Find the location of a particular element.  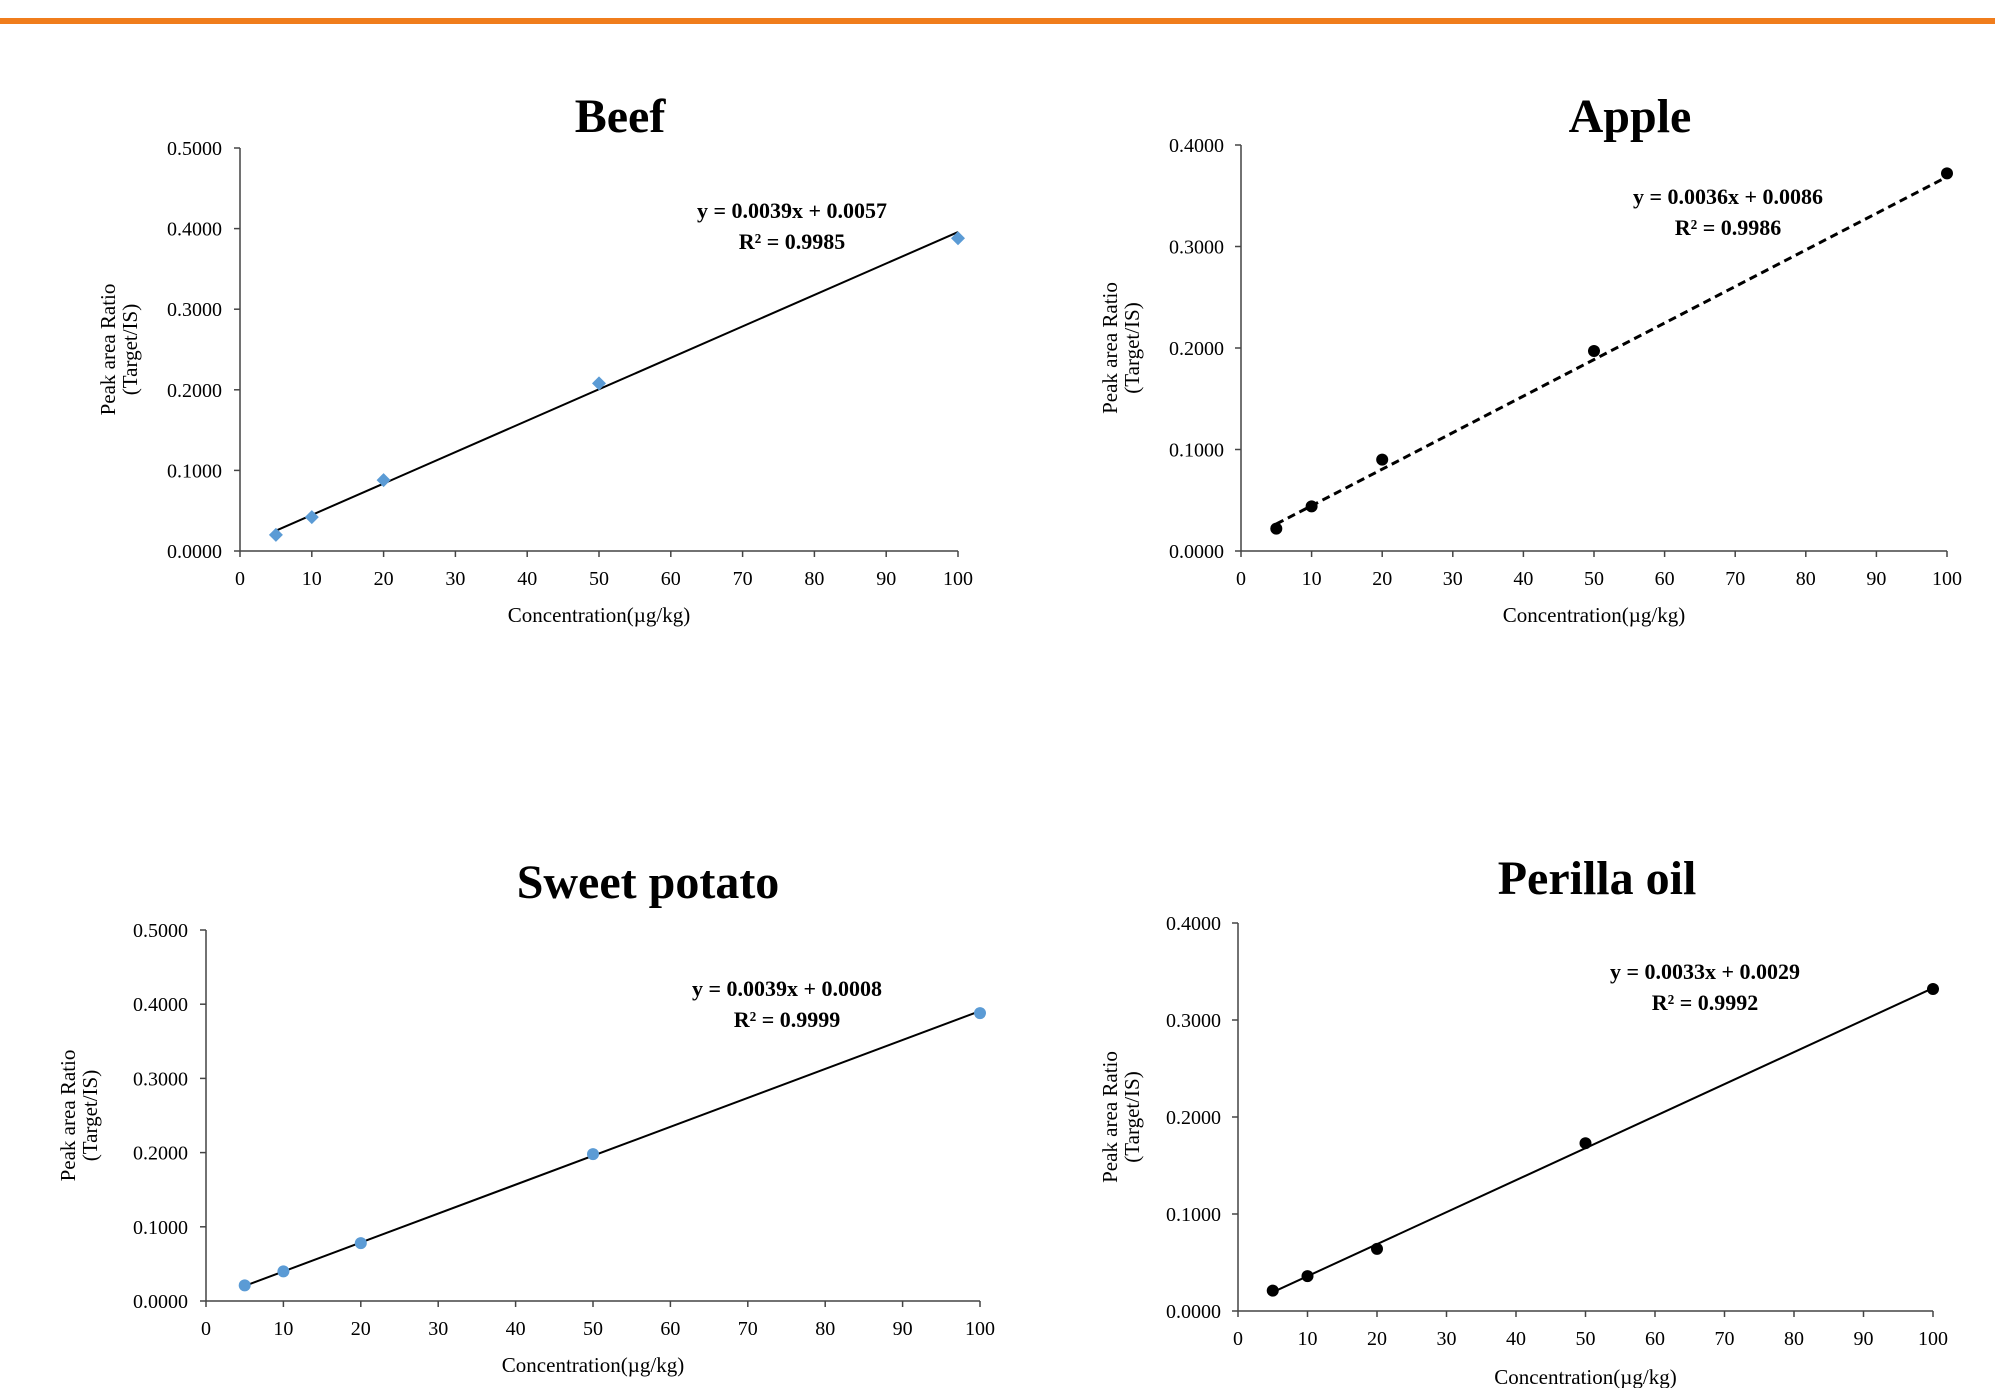

chart-1-y-tick-label: 0.2000 is located at coordinates (194, 391).